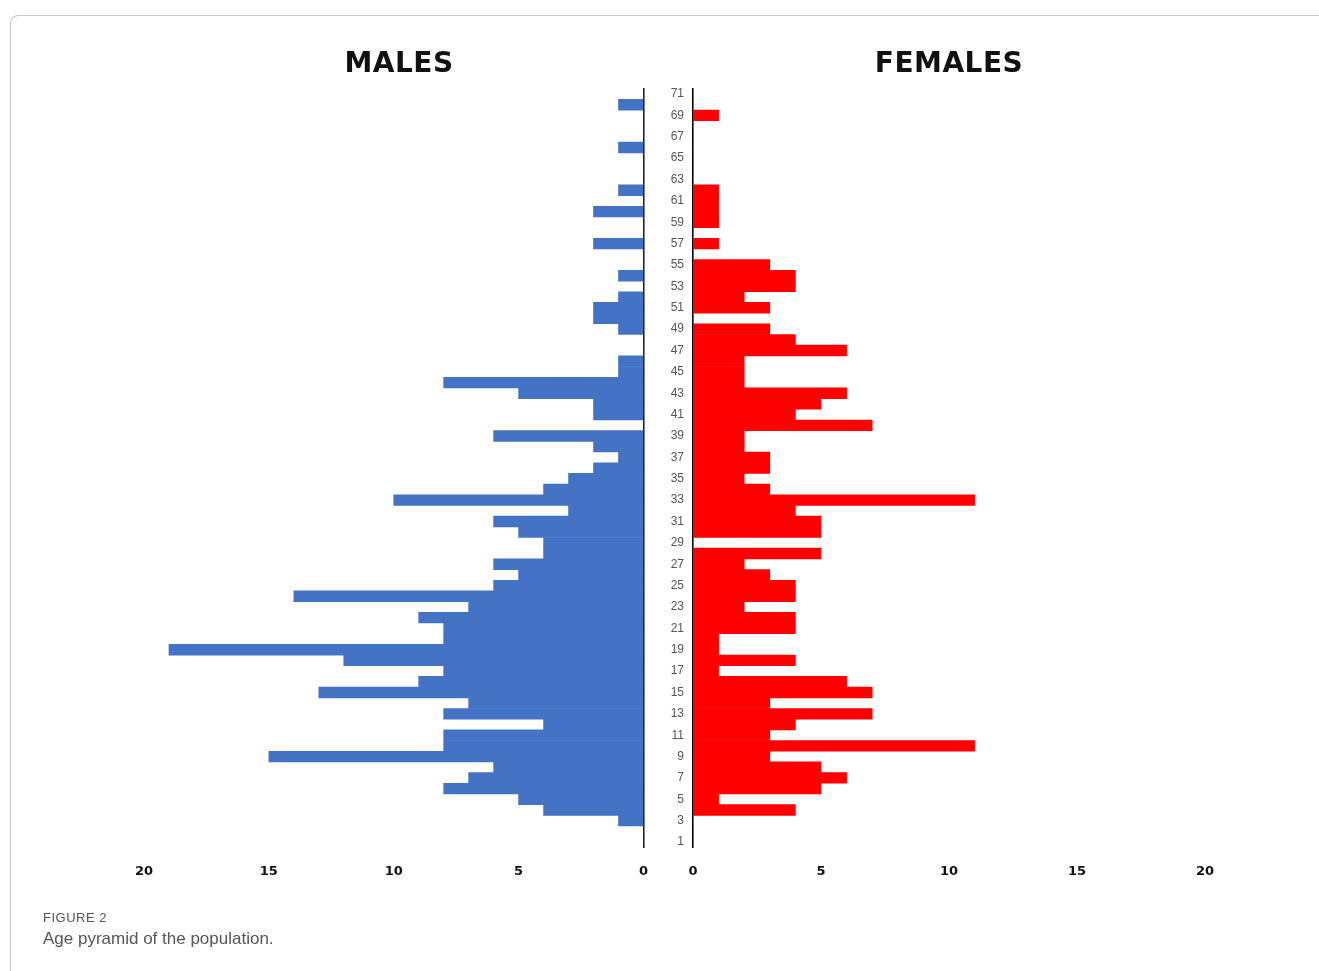 The width and height of the screenshot is (1319, 971). I want to click on y-tick-label: 39, so click(677, 435).